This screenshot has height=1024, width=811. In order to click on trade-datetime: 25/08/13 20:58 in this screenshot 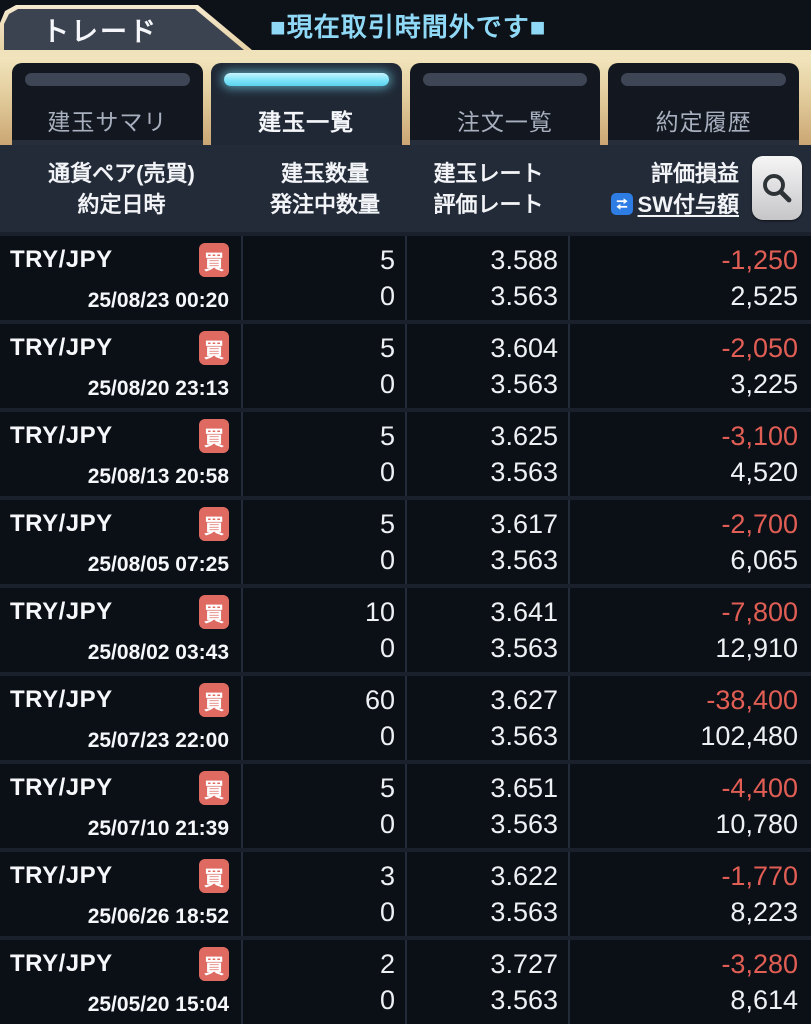, I will do `click(158, 476)`.